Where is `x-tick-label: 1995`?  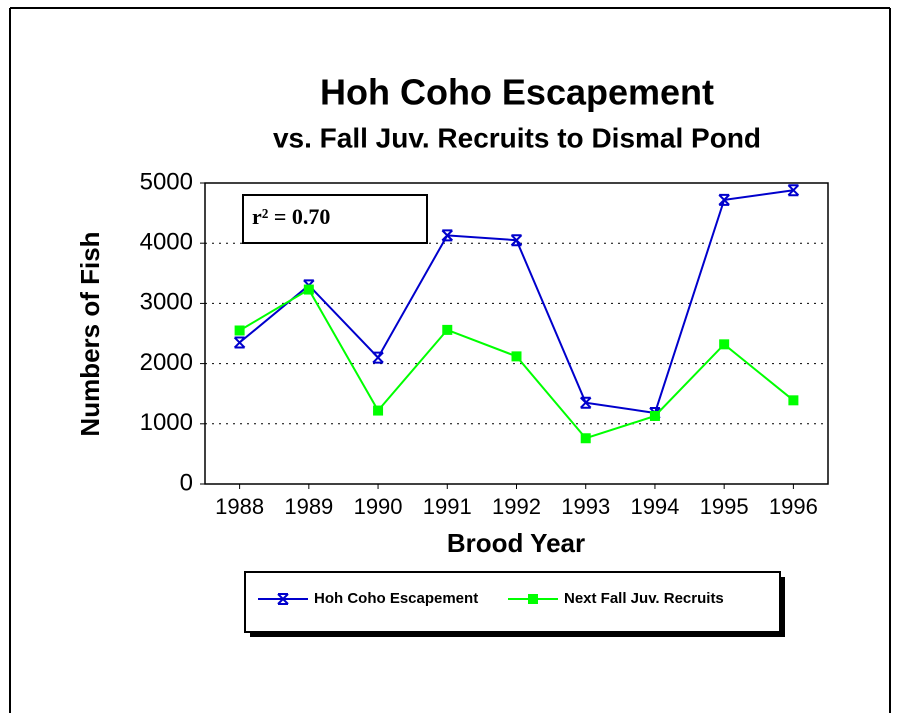 x-tick-label: 1995 is located at coordinates (724, 506).